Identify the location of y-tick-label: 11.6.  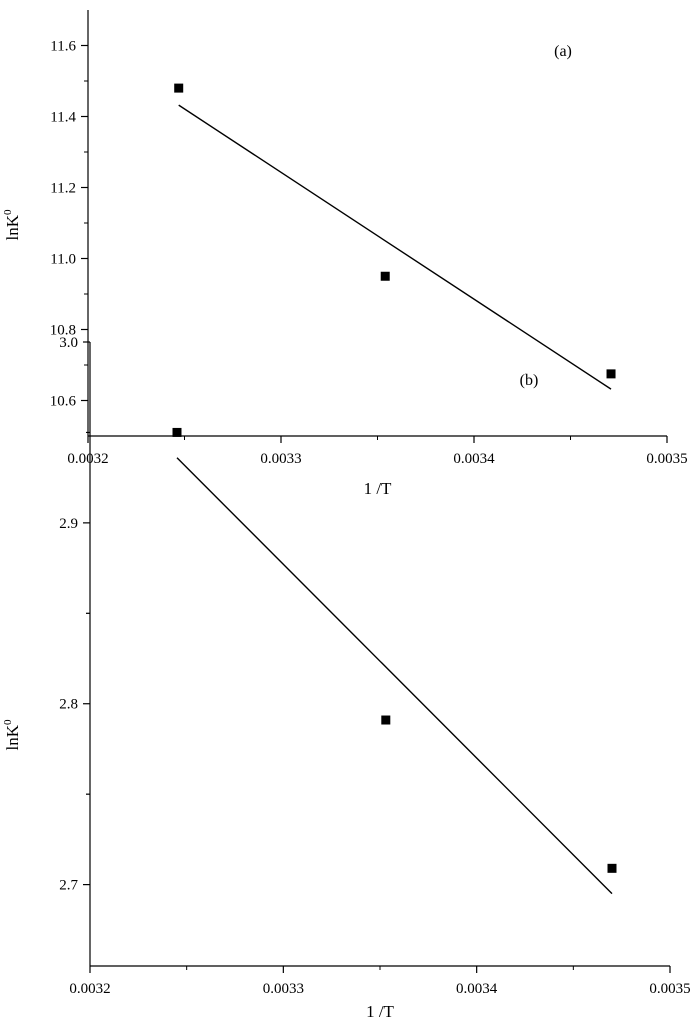
(63, 47).